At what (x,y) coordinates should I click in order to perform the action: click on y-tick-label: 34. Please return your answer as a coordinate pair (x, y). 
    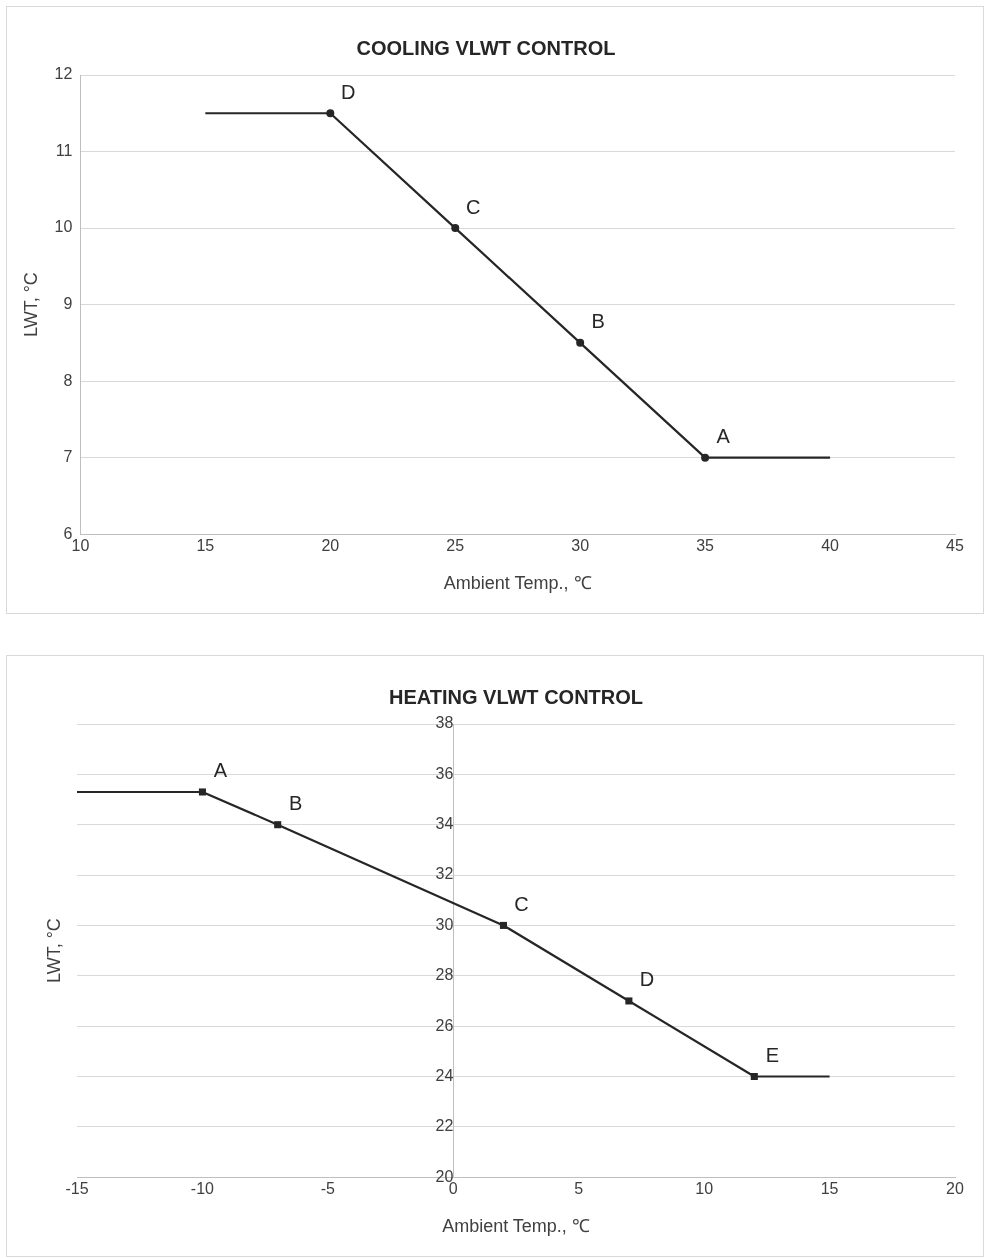
    Looking at the image, I should click on (444, 824).